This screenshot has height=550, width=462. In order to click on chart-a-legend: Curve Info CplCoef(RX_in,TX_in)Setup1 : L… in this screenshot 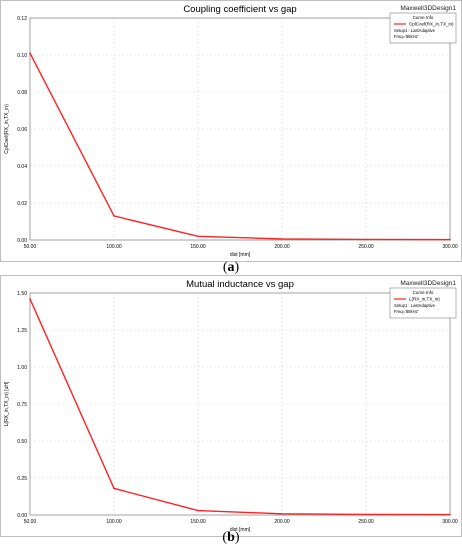, I will do `click(423, 28)`.